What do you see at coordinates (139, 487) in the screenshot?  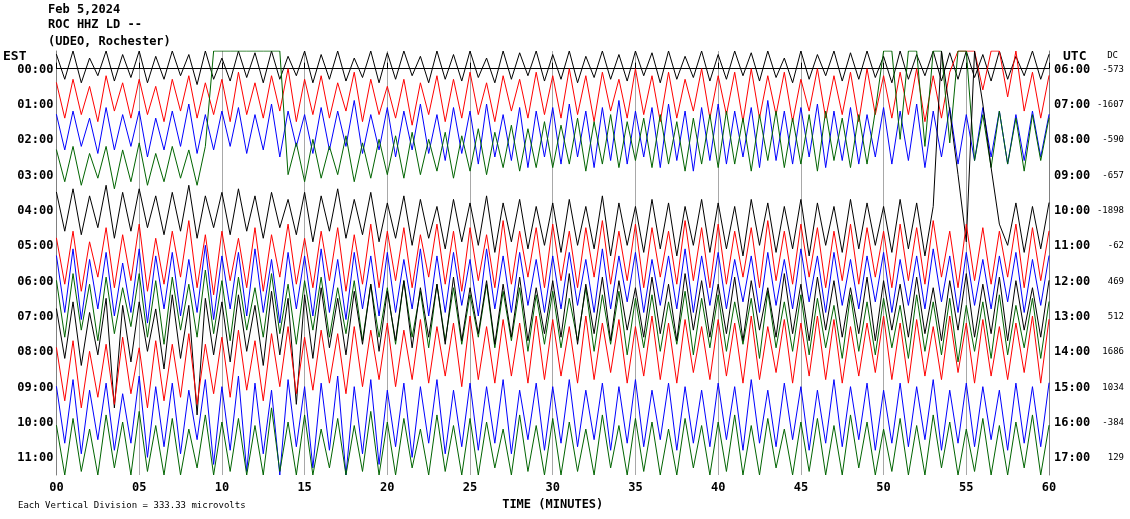 I see `x-tick-label: 05` at bounding box center [139, 487].